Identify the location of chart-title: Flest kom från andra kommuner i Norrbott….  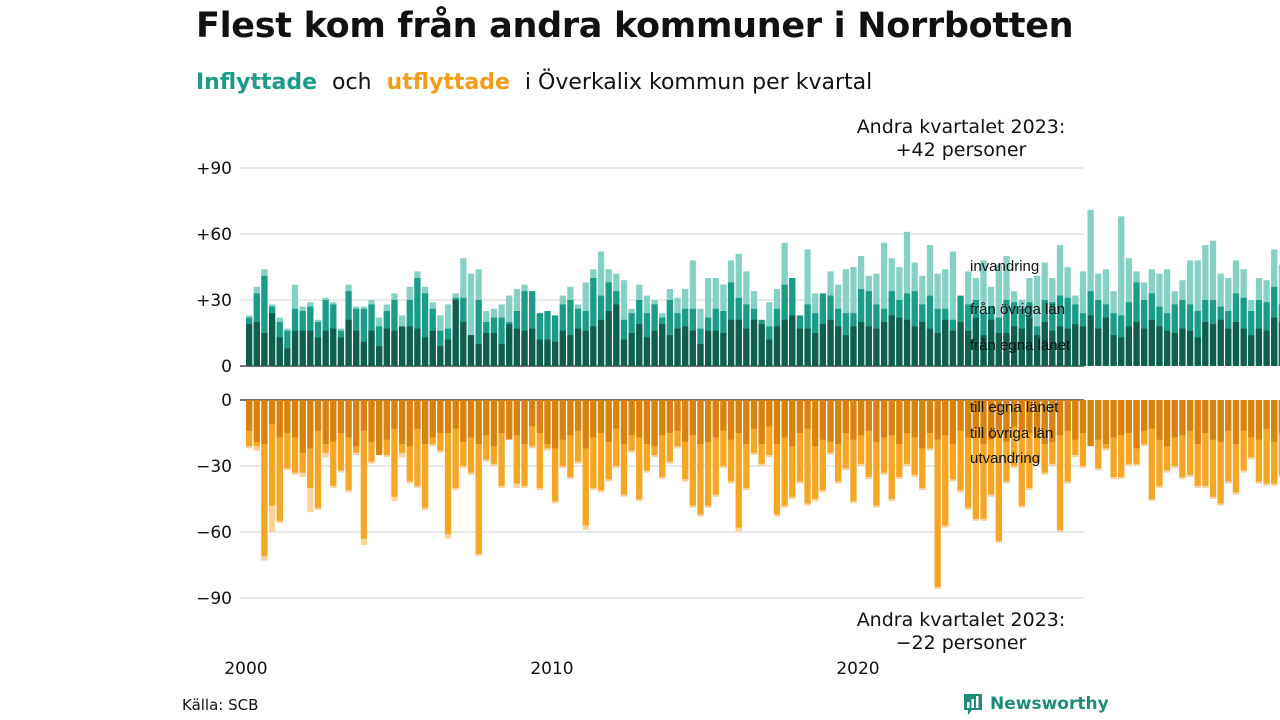
(635, 26).